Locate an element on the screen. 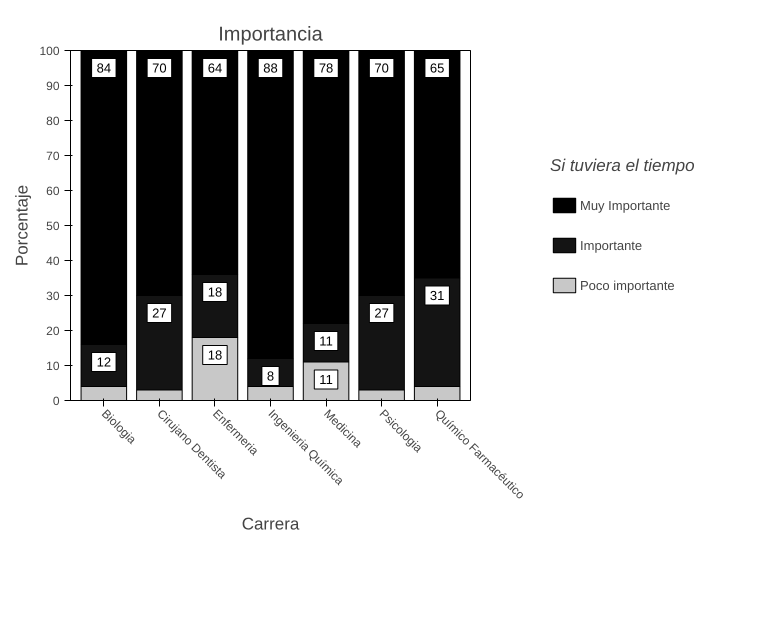 Image resolution: width=769 pixels, height=644 pixels. data-label: 64 is located at coordinates (215, 68).